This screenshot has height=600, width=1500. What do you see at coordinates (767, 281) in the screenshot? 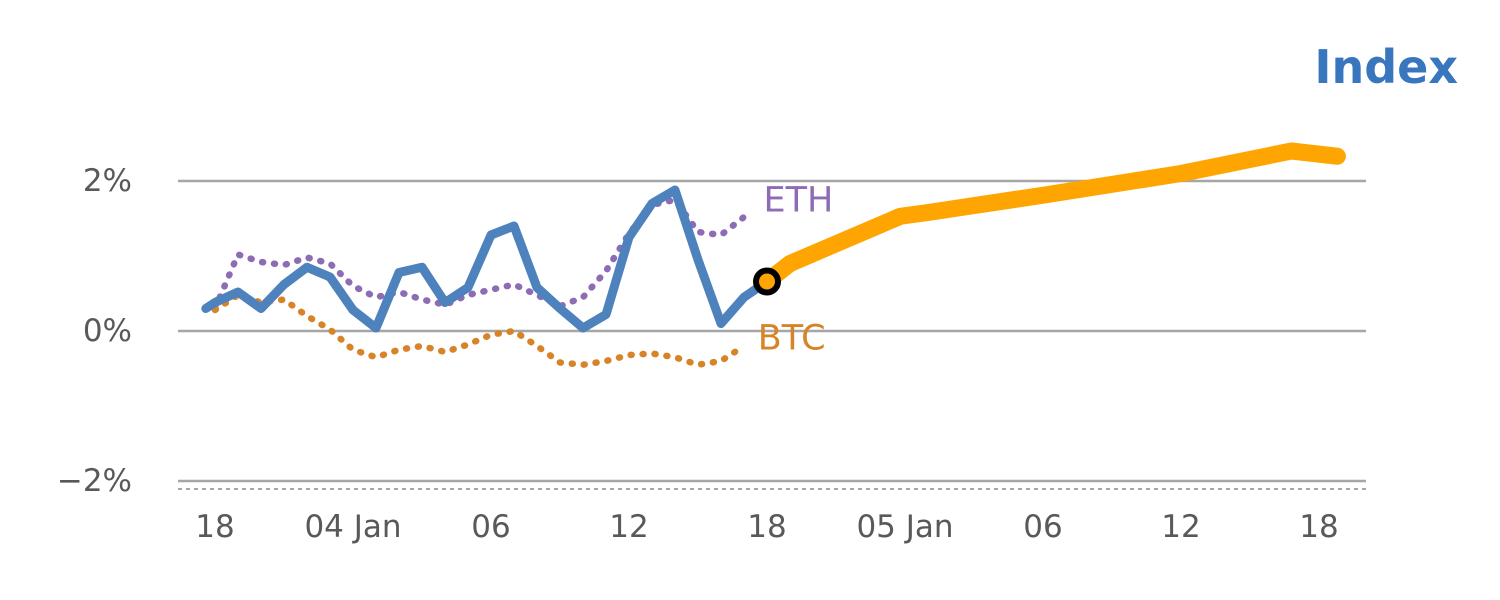
I see `forecast-start-marker` at bounding box center [767, 281].